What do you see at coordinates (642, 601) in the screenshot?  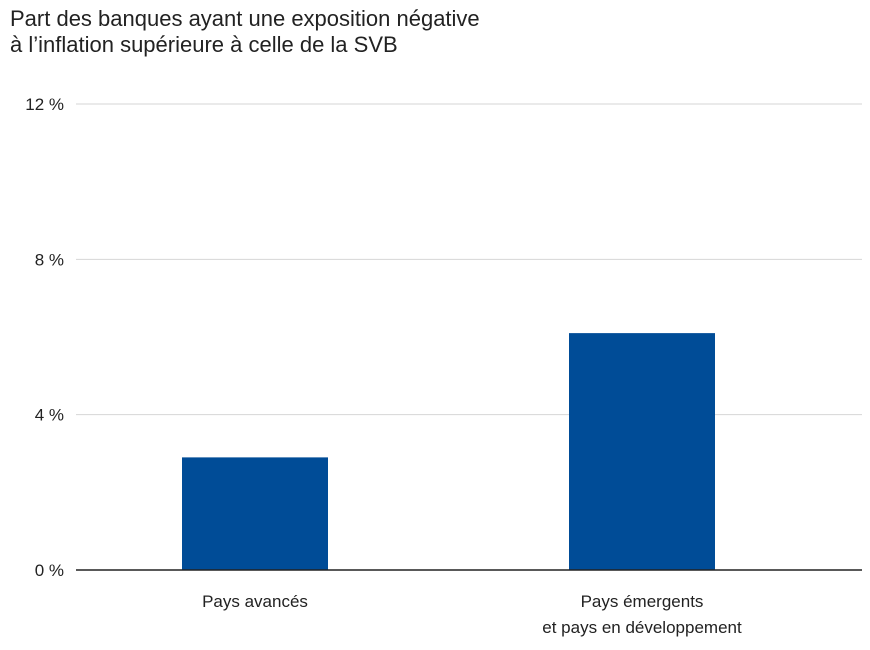 I see `x-tick-label: Pays émergents` at bounding box center [642, 601].